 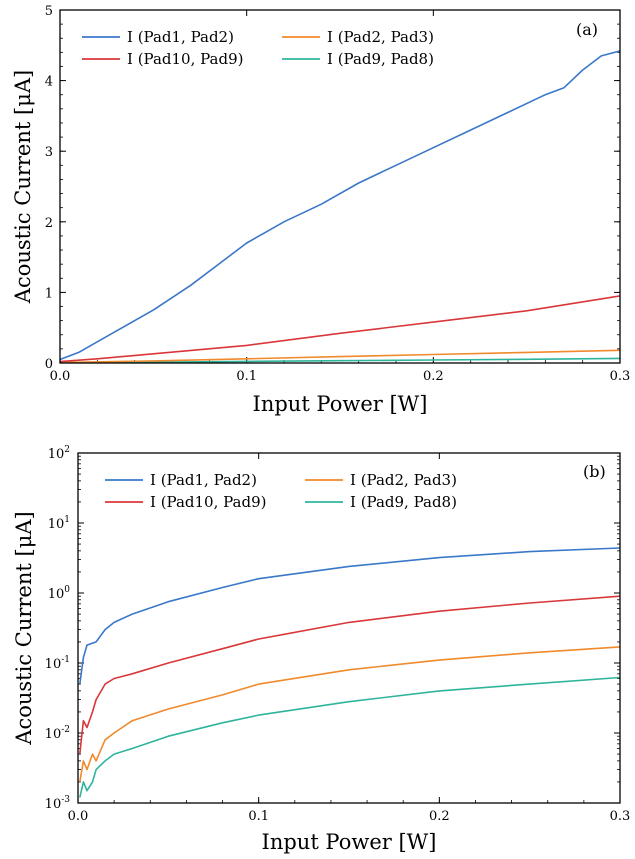 I want to click on y-tick-label: 5, so click(x=49, y=11).